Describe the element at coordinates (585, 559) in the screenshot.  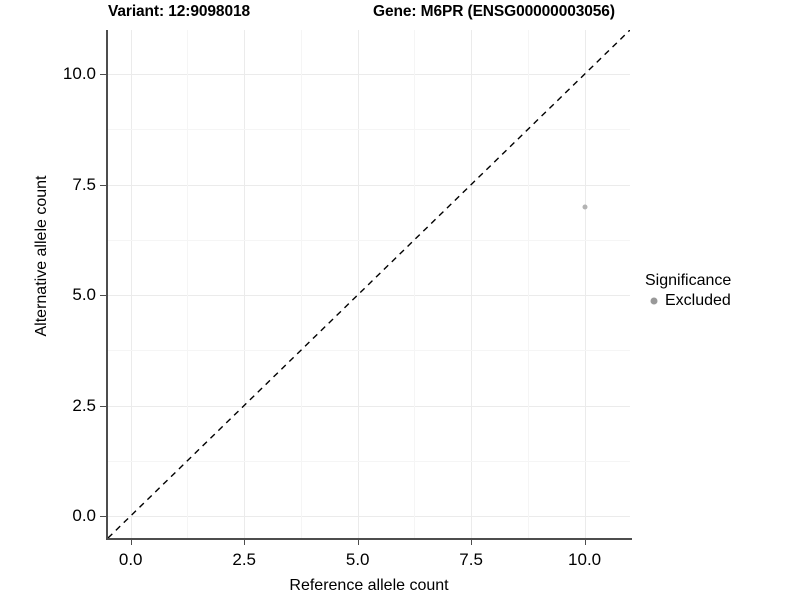
I see `x-axis-tick-label: 10.0` at that location.